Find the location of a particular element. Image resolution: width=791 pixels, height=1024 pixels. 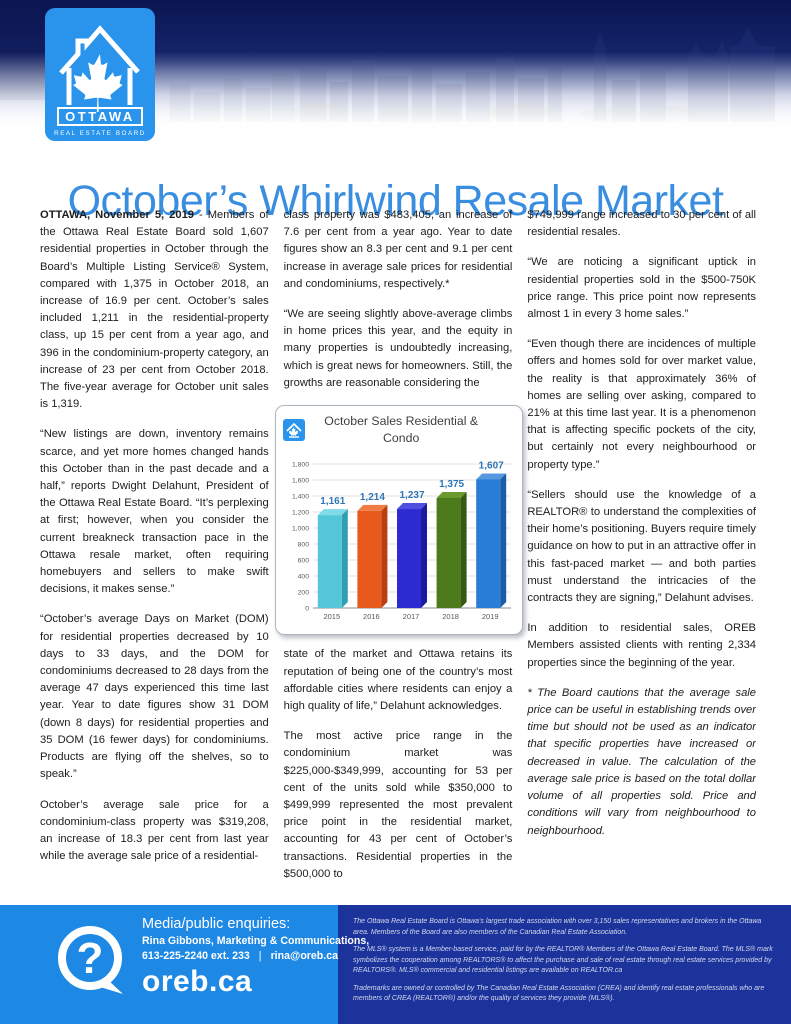

svg-text: 600 is located at coordinates (303, 561).